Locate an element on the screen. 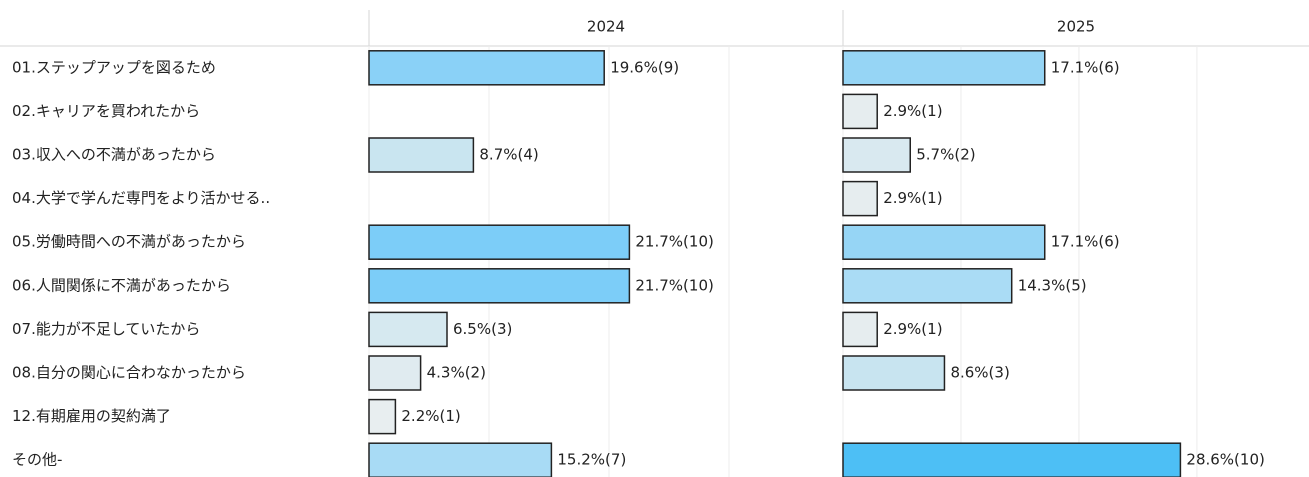  category-label: その他- is located at coordinates (37, 460).